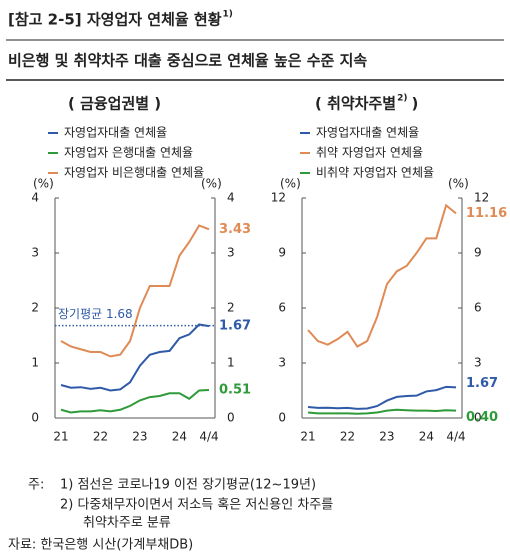 This screenshot has height=558, width=510. Describe the element at coordinates (478, 253) in the screenshot. I see `y2-tick-label: 9` at that location.